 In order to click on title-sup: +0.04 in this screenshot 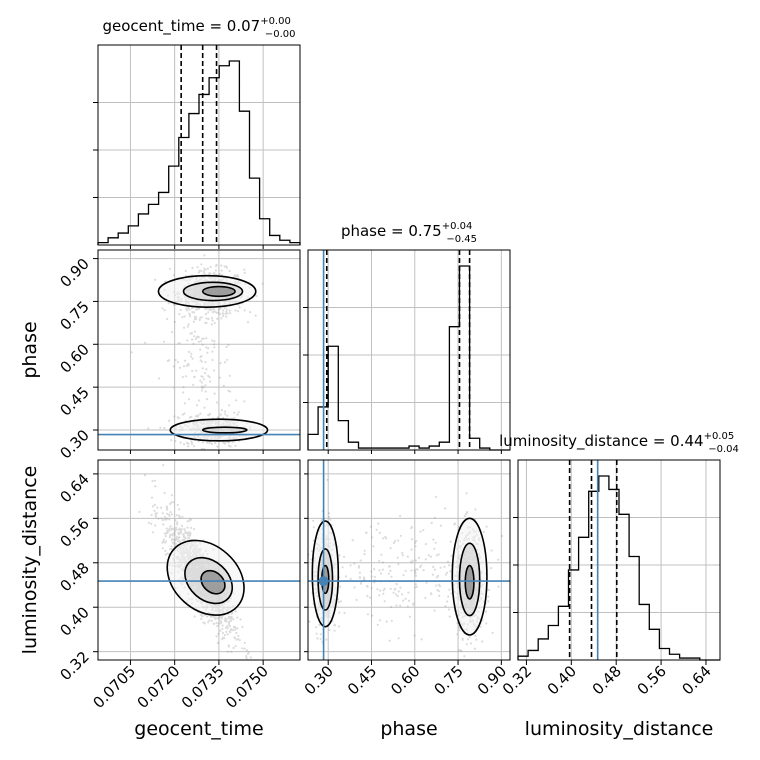, I will do `click(457, 226)`.